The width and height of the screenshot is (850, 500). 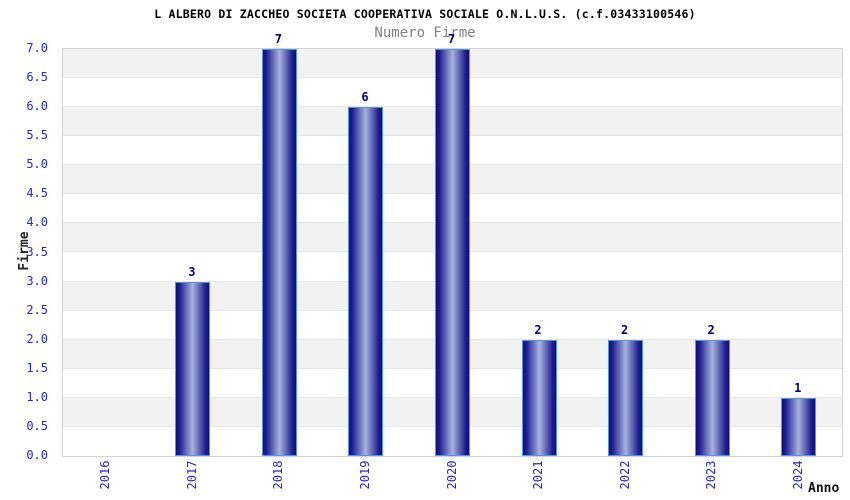 What do you see at coordinates (798, 387) in the screenshot?
I see `bar-value-label-2024: 1` at bounding box center [798, 387].